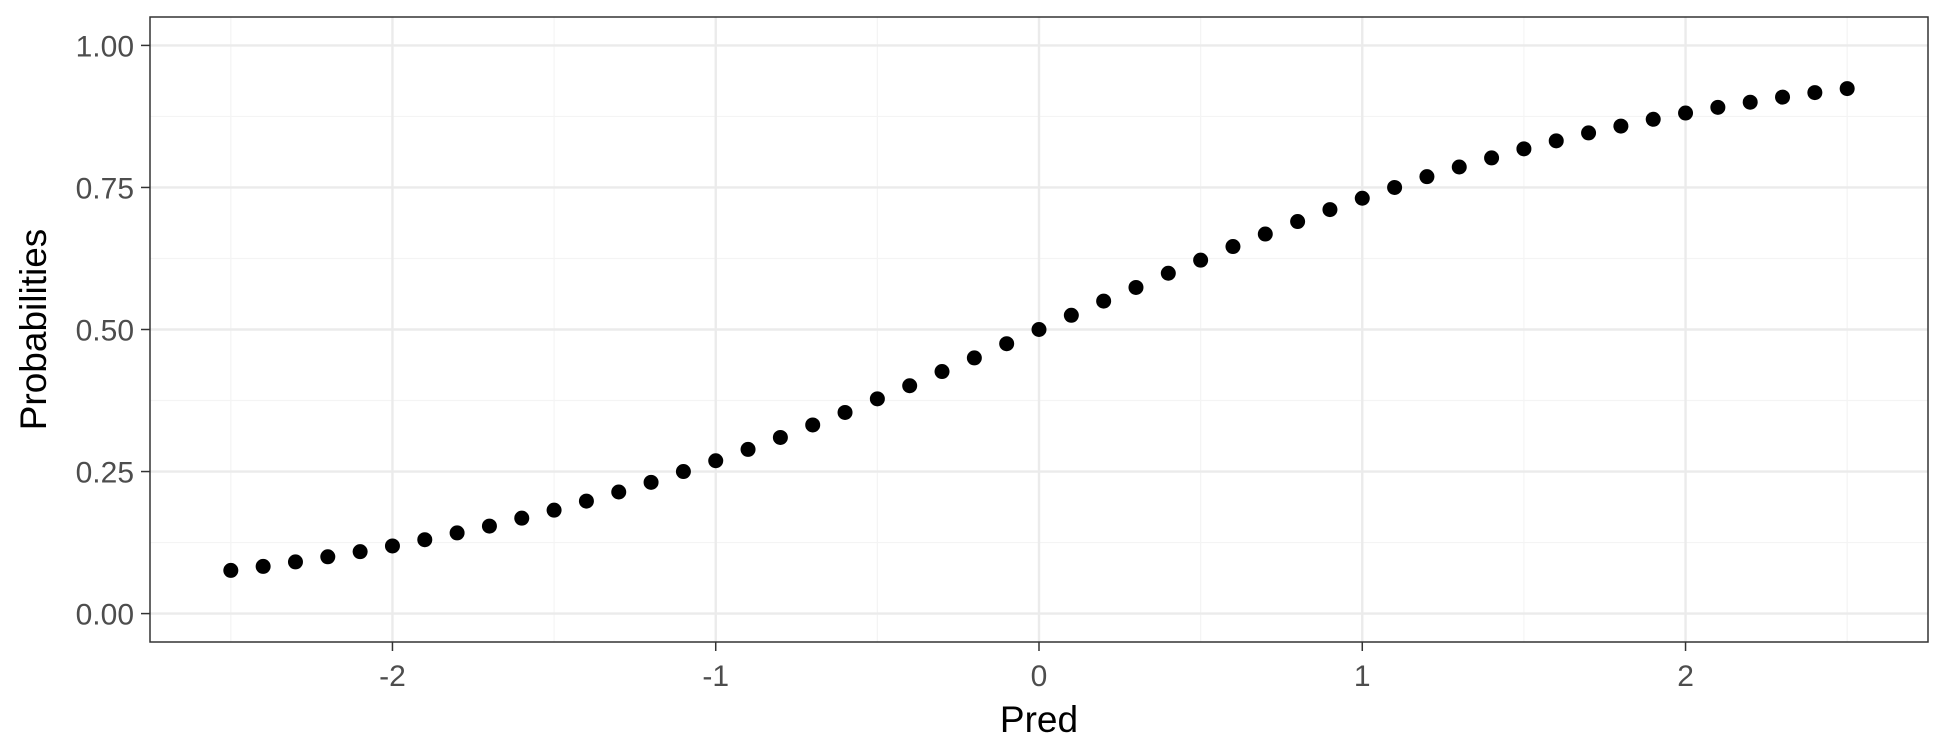  What do you see at coordinates (33, 330) in the screenshot?
I see `y-axis-title: Probabilities` at bounding box center [33, 330].